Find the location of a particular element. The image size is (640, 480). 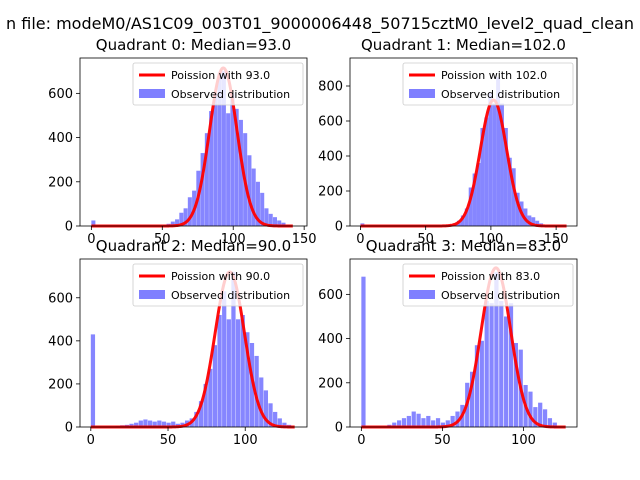

y-tick-label: 800 is located at coordinates (330, 87).